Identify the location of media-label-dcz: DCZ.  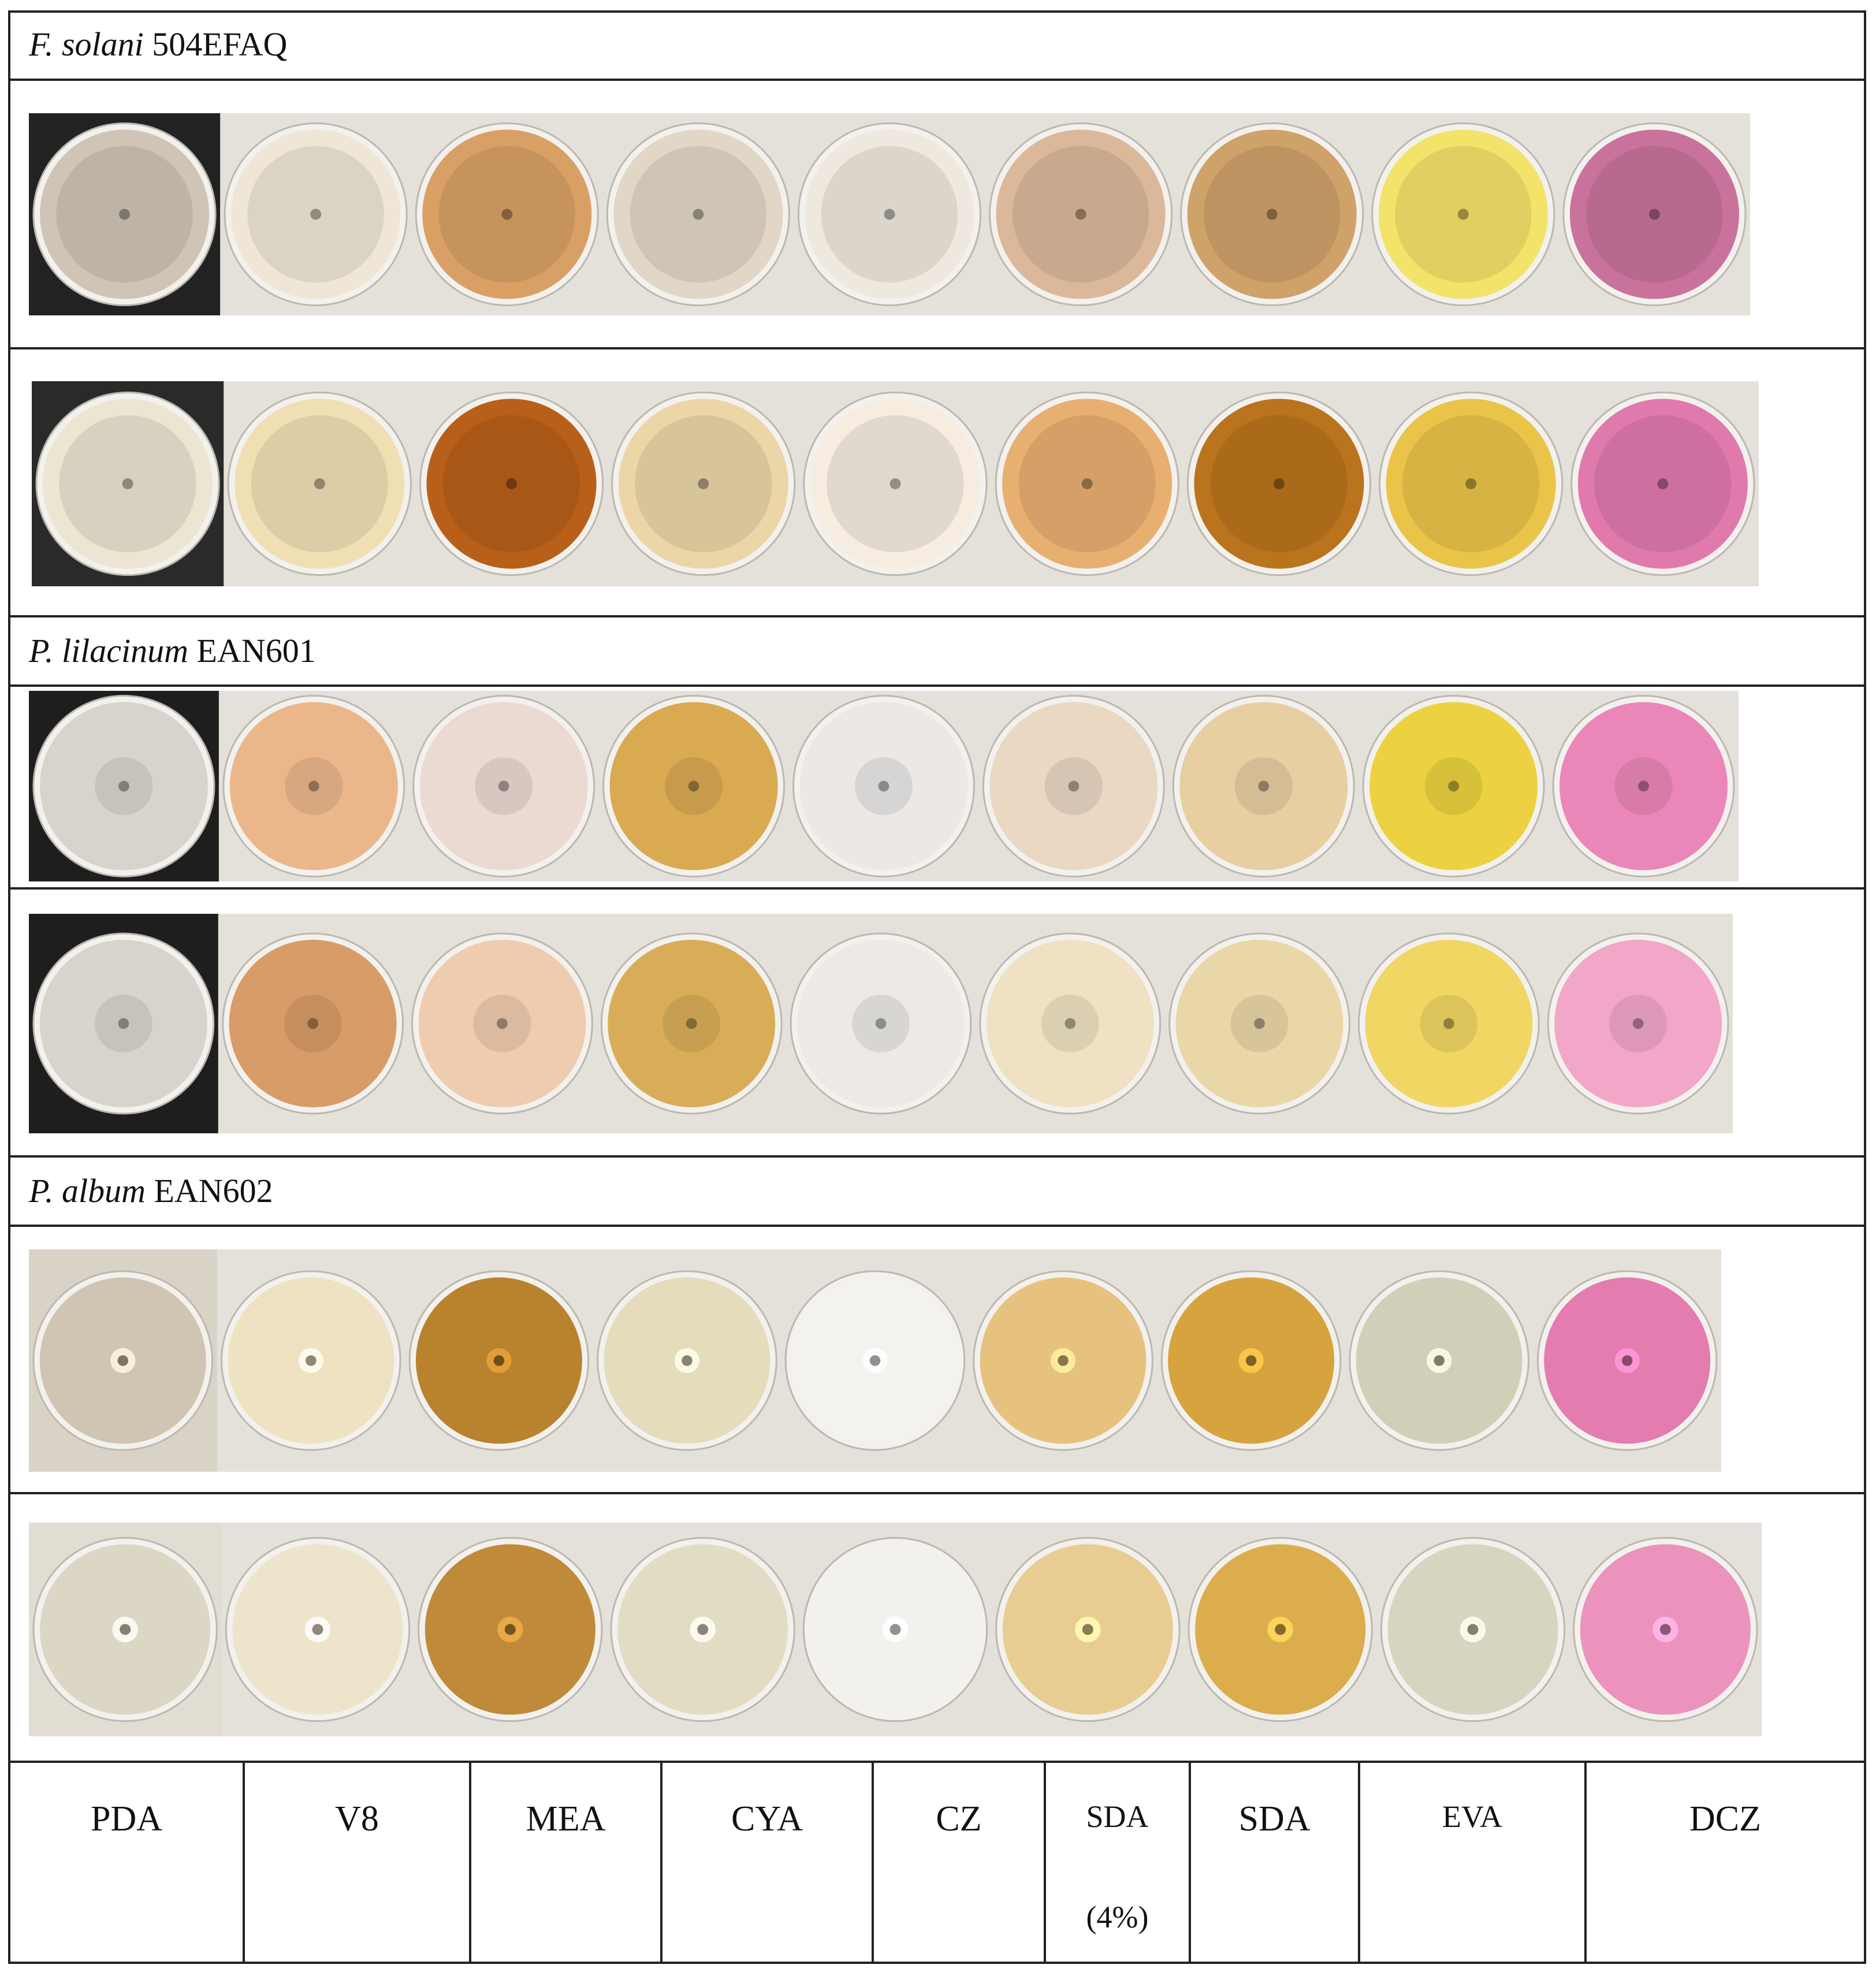
(1725, 1863).